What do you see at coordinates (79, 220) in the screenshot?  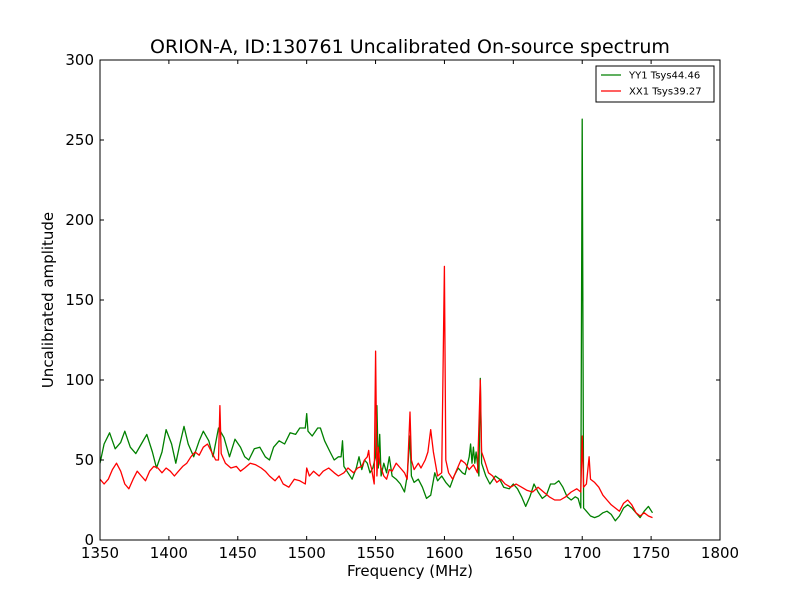 I see `y-tick-label-4: 200` at bounding box center [79, 220].